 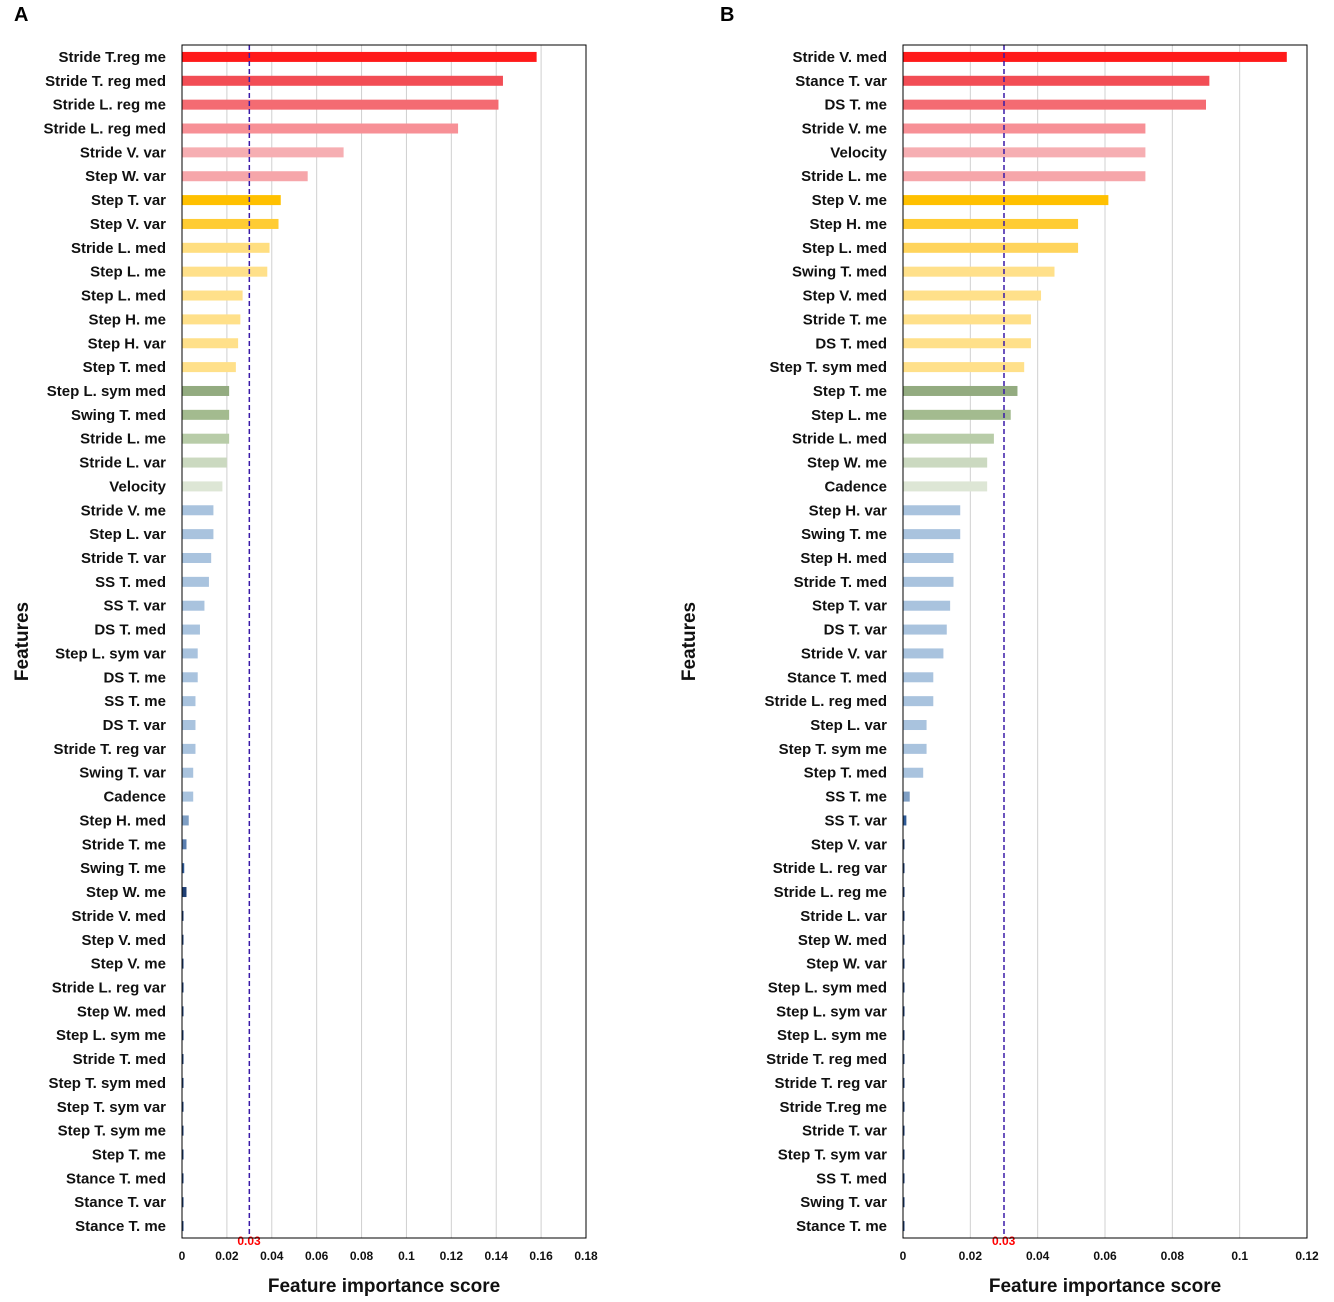 What do you see at coordinates (845, 773) in the screenshot?
I see `chart-b-category-label: Step T. med` at bounding box center [845, 773].